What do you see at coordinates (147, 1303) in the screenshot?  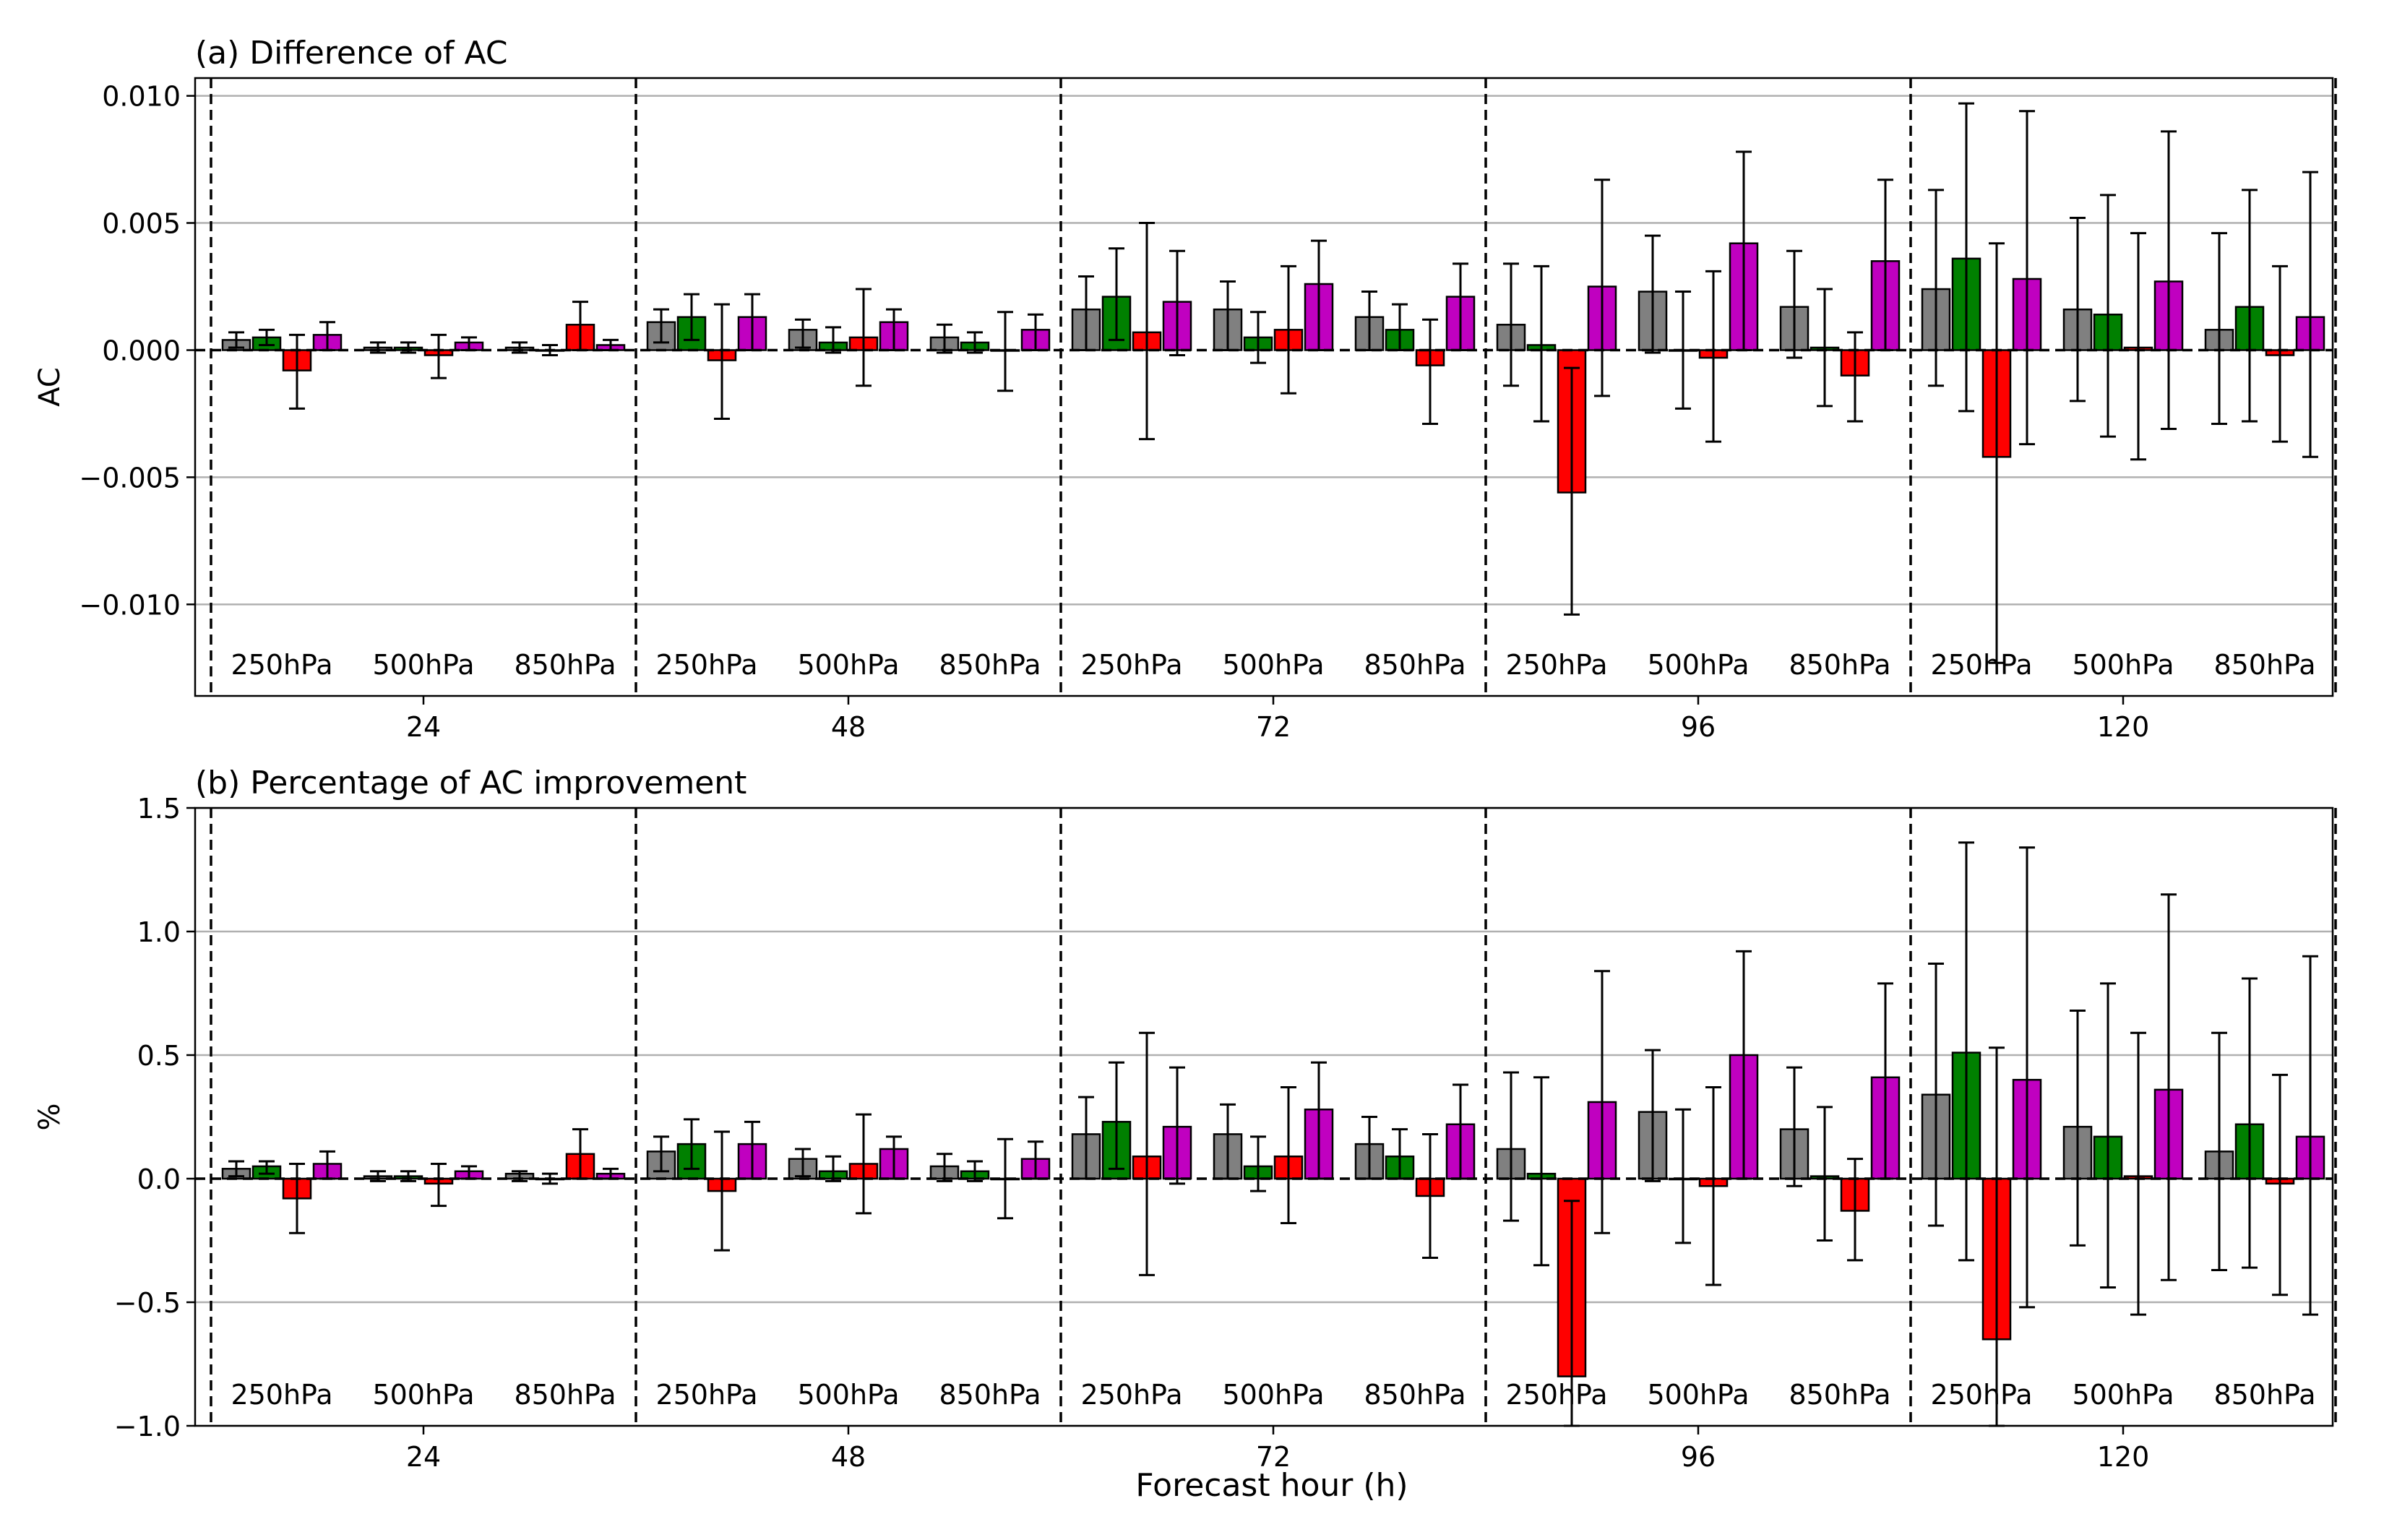 I see `y-tick-label: −0.5` at bounding box center [147, 1303].